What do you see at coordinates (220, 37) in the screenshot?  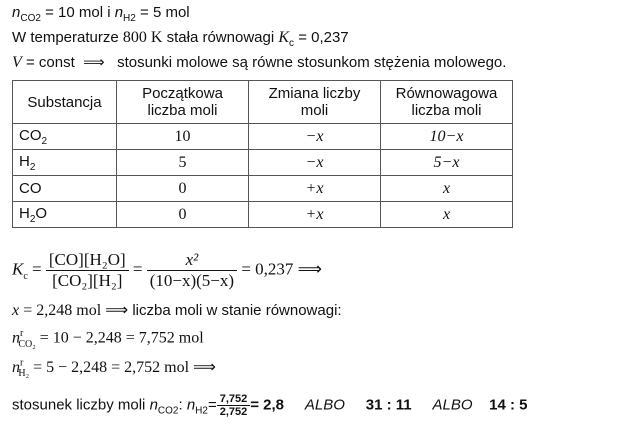 I see `text: stała równowagi` at bounding box center [220, 37].